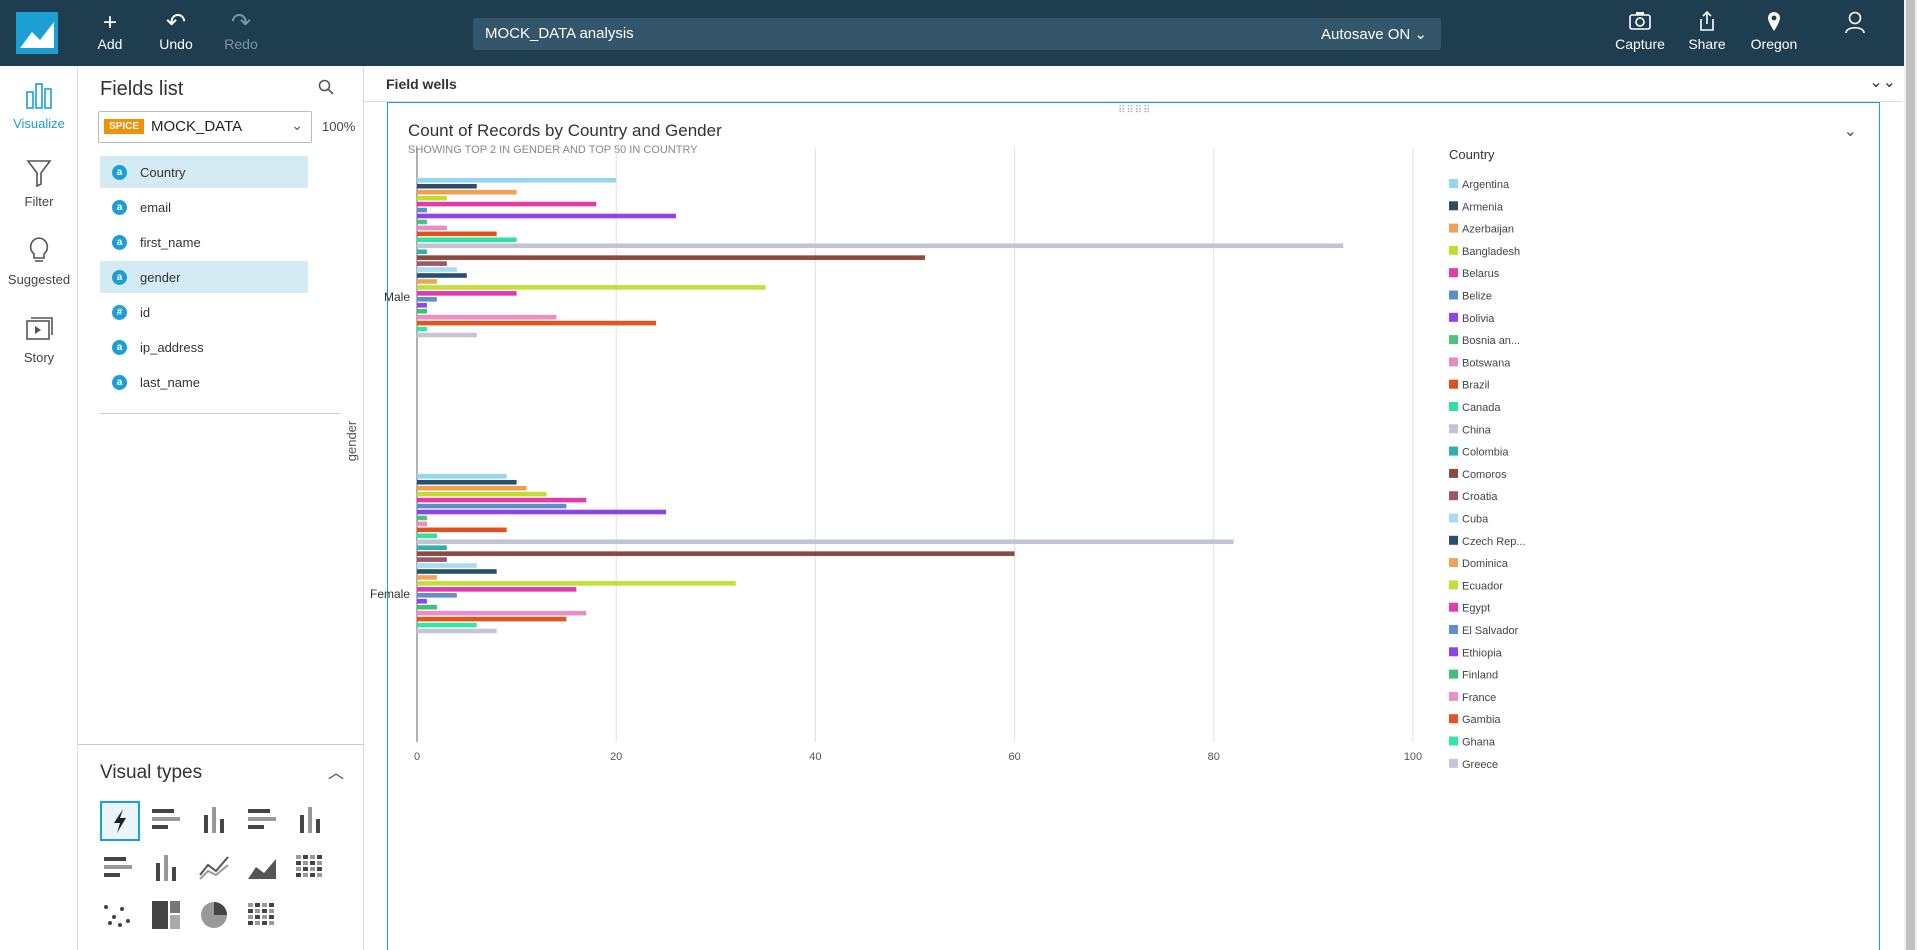  I want to click on legend-item: Argentina, so click(1486, 185).